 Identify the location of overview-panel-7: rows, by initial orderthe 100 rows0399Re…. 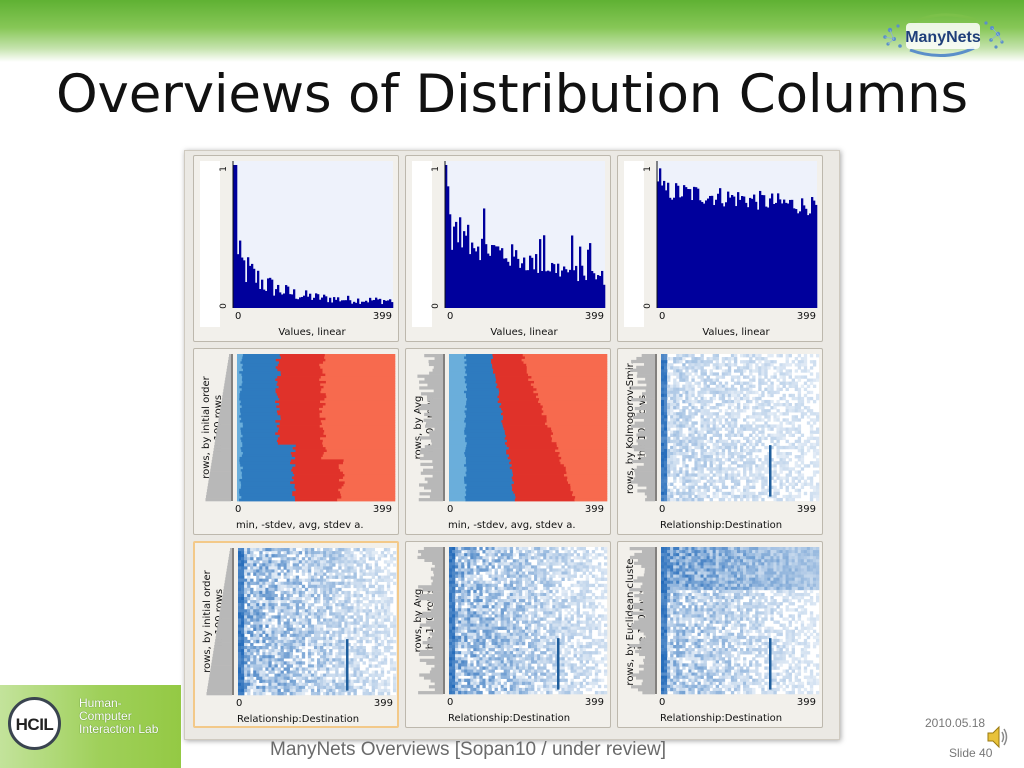
(296, 634).